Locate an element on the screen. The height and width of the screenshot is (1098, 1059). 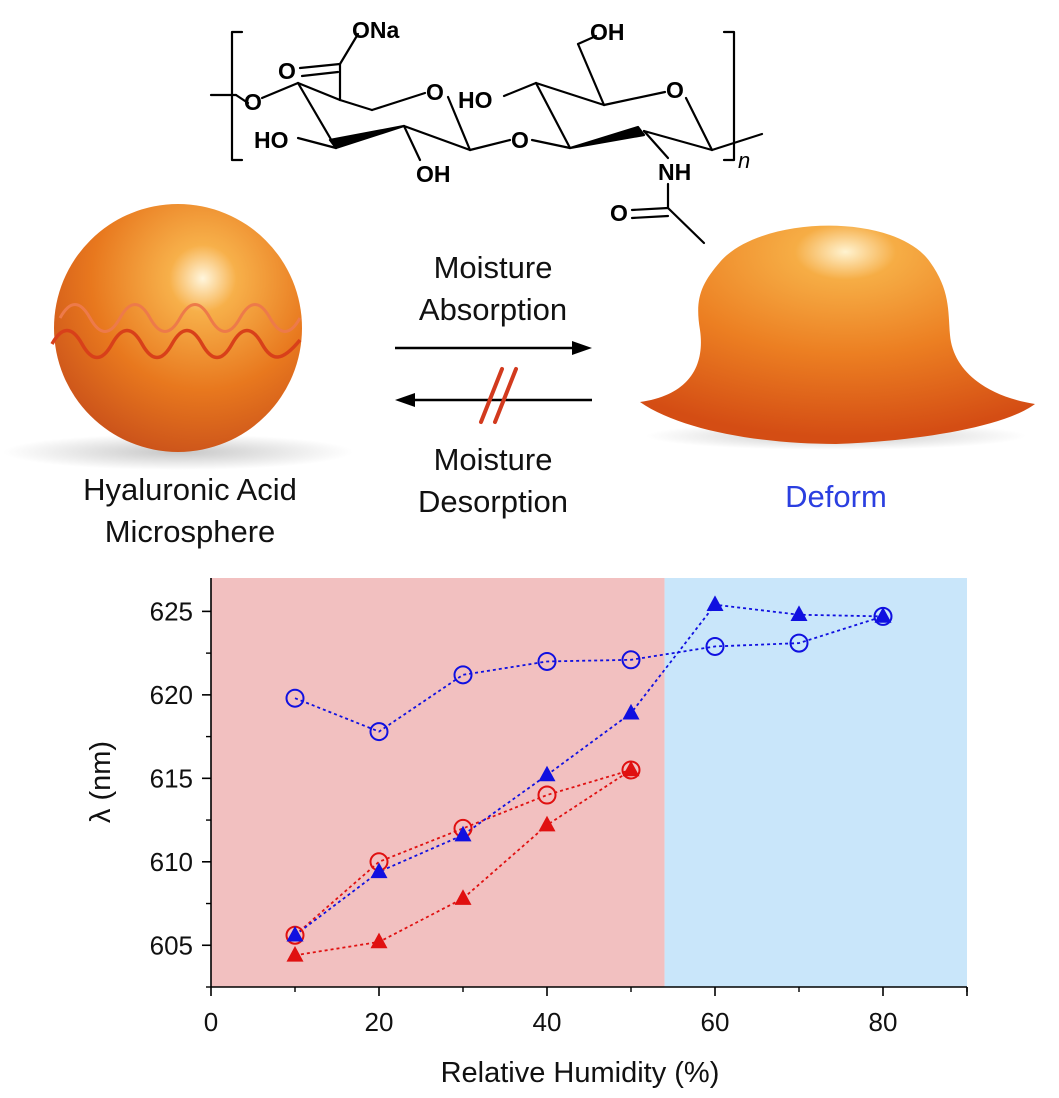
repeat-unit-n: n is located at coordinates (744, 160).